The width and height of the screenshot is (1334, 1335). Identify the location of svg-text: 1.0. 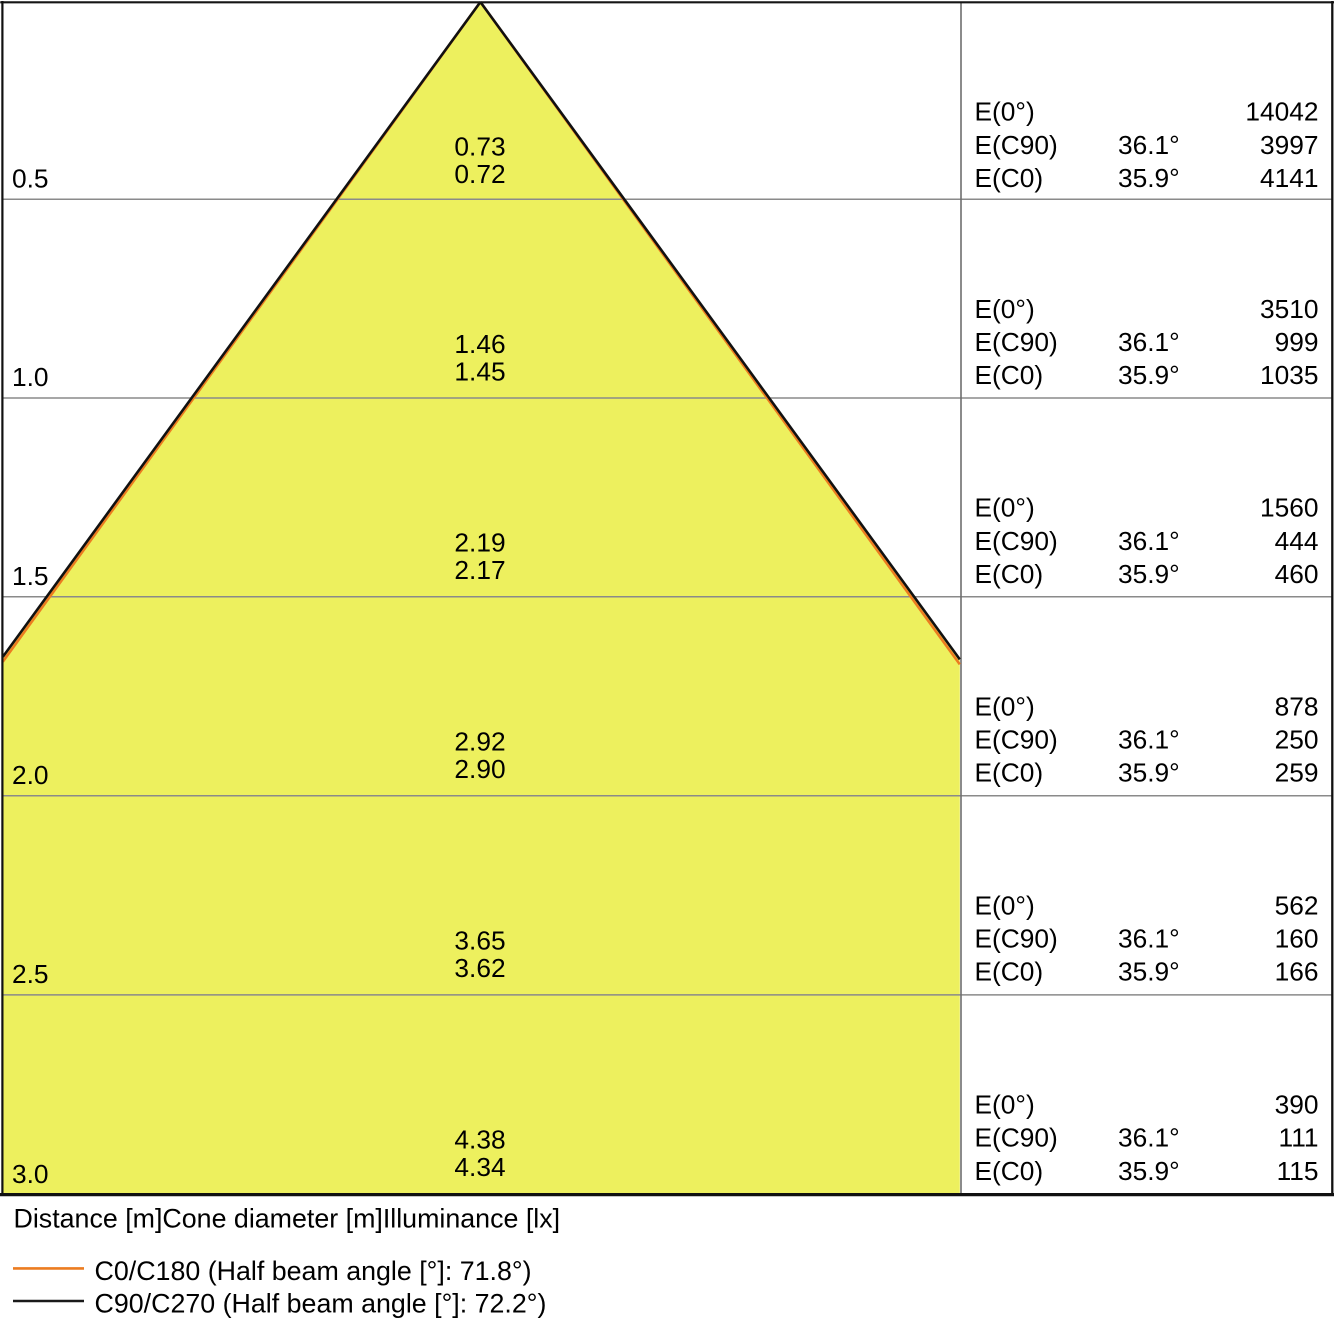
(30, 377).